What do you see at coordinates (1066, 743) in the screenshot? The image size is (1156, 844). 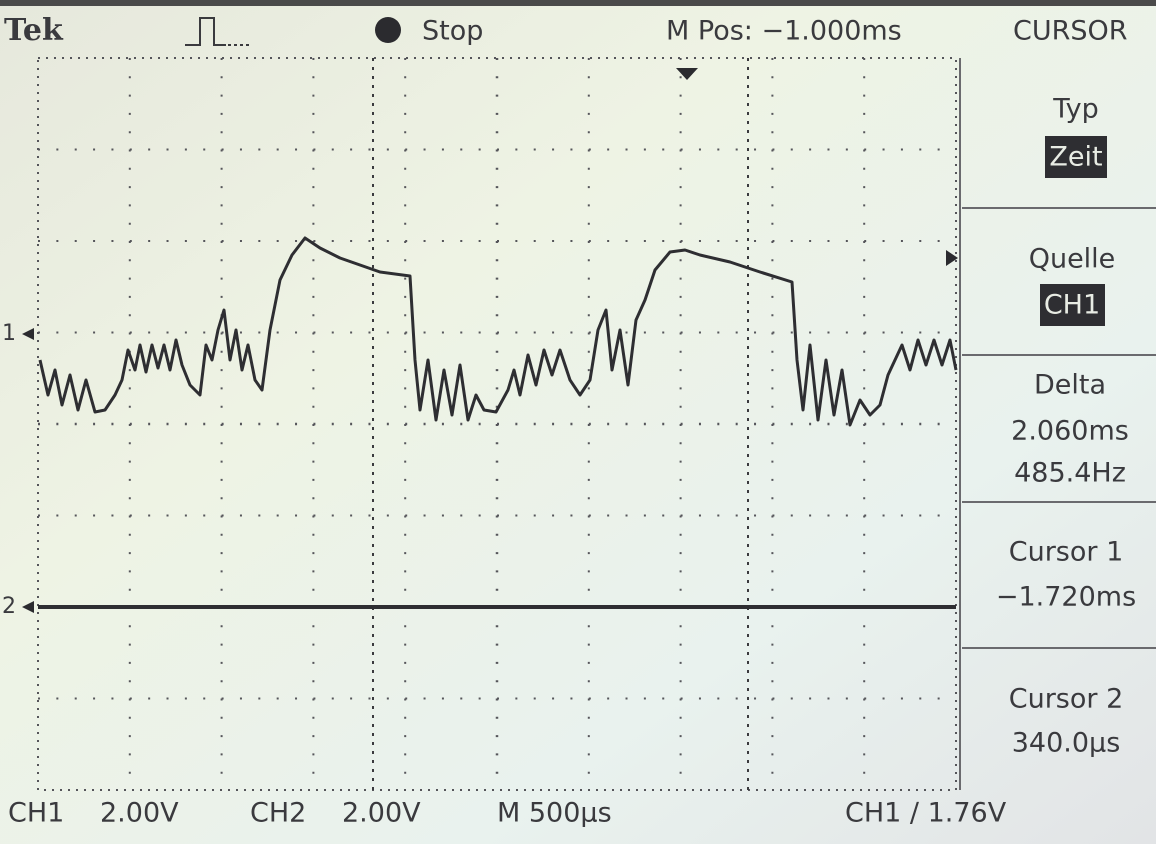 I see `menu-value: 340.0µs` at bounding box center [1066, 743].